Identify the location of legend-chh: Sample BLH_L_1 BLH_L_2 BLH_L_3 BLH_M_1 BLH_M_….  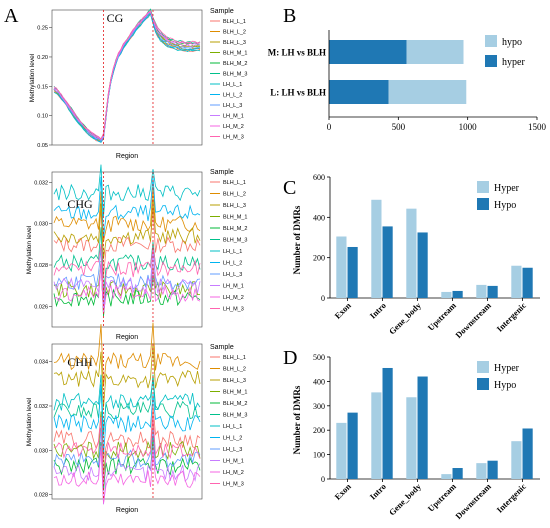
(228, 416).